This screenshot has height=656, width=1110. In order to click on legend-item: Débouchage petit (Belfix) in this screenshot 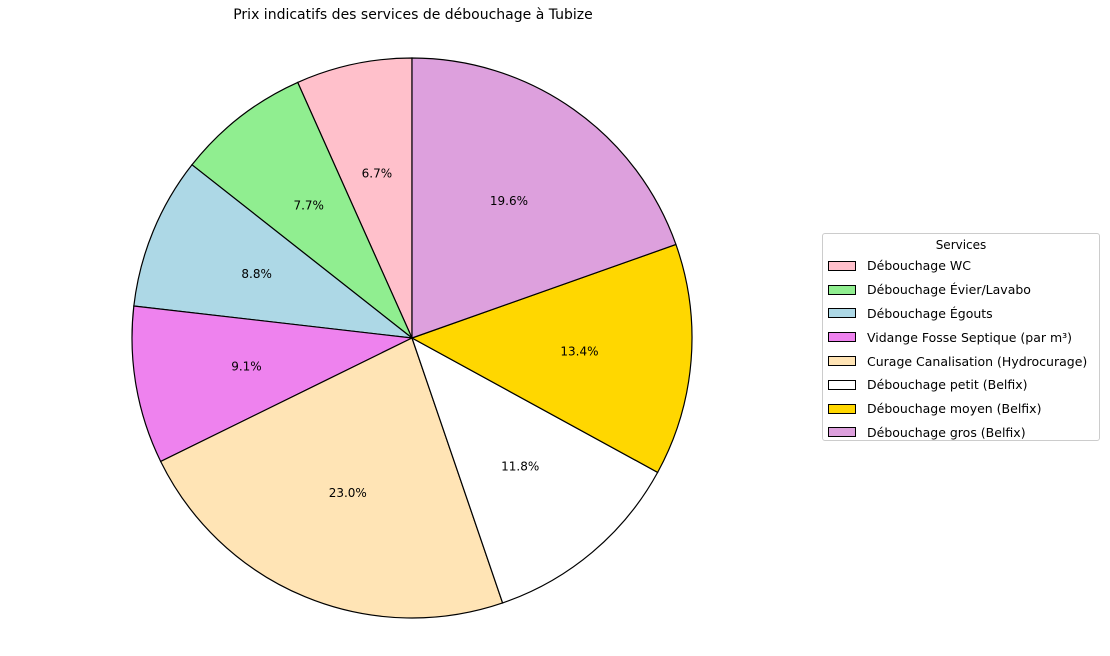, I will do `click(961, 385)`.